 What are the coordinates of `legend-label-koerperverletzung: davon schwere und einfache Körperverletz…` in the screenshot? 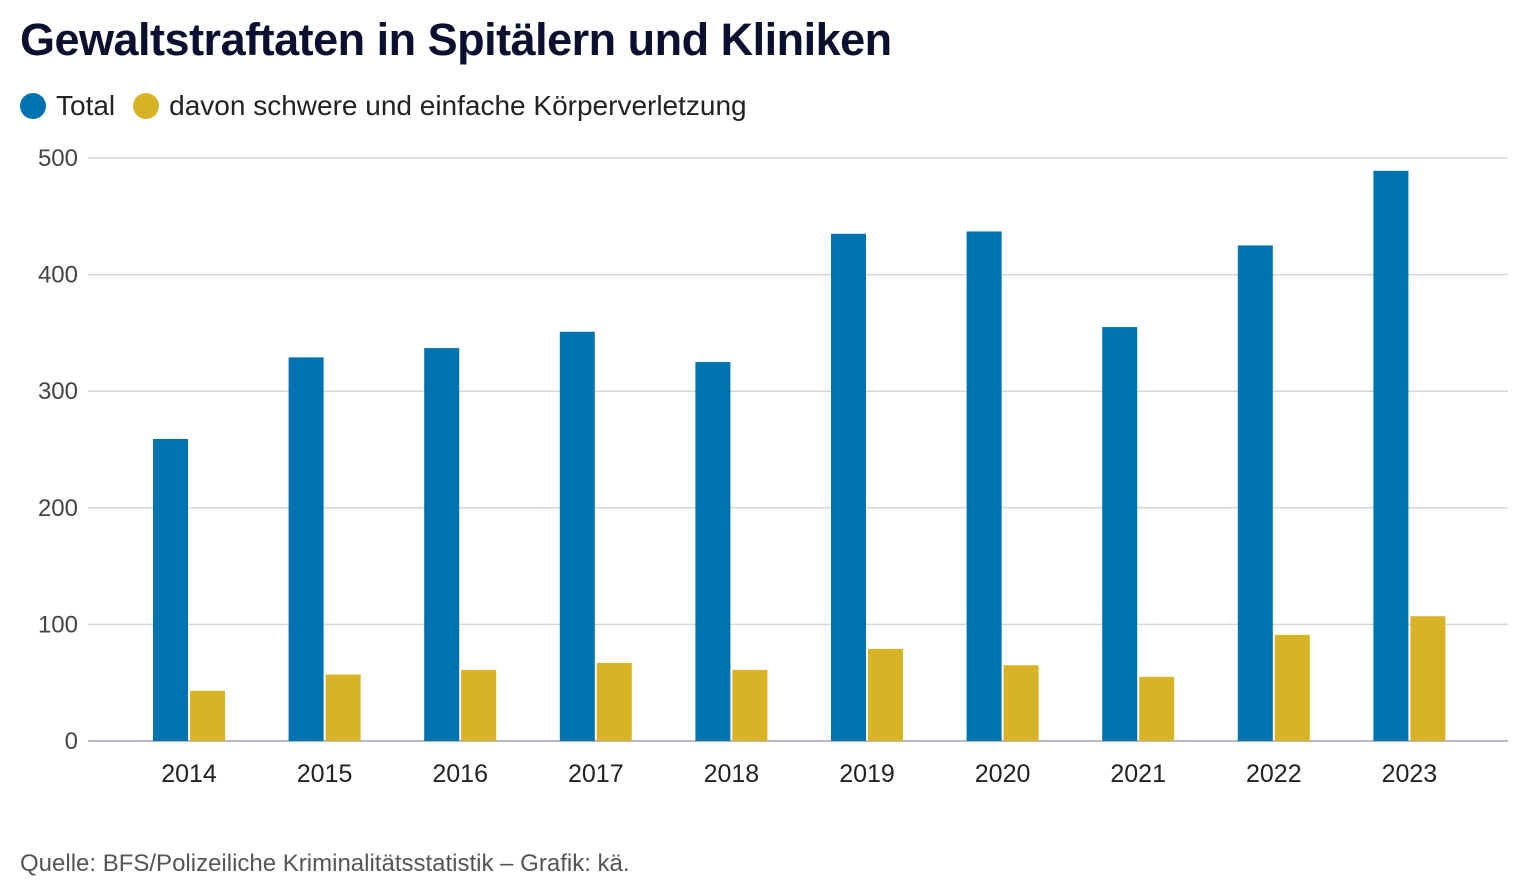 It's located at (458, 105).